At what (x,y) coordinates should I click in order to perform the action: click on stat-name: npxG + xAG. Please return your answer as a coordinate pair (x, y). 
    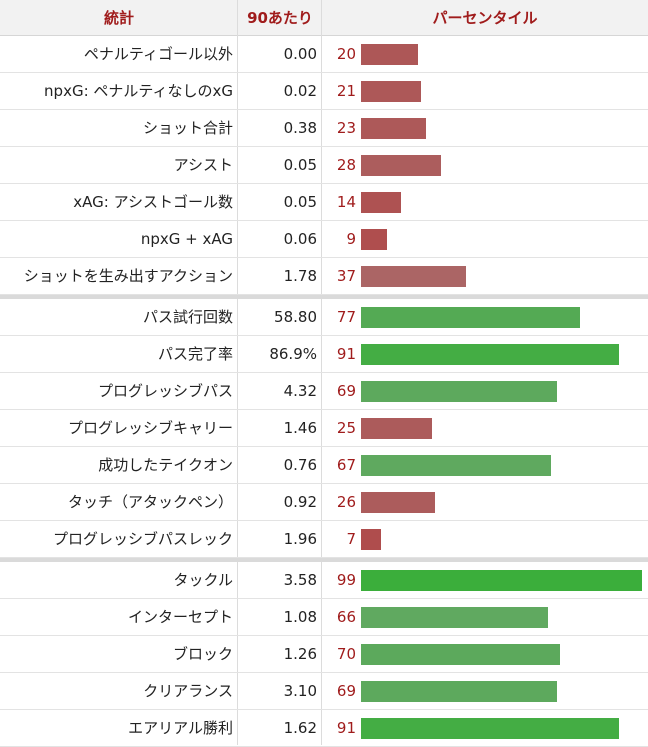
    Looking at the image, I should click on (186, 239).